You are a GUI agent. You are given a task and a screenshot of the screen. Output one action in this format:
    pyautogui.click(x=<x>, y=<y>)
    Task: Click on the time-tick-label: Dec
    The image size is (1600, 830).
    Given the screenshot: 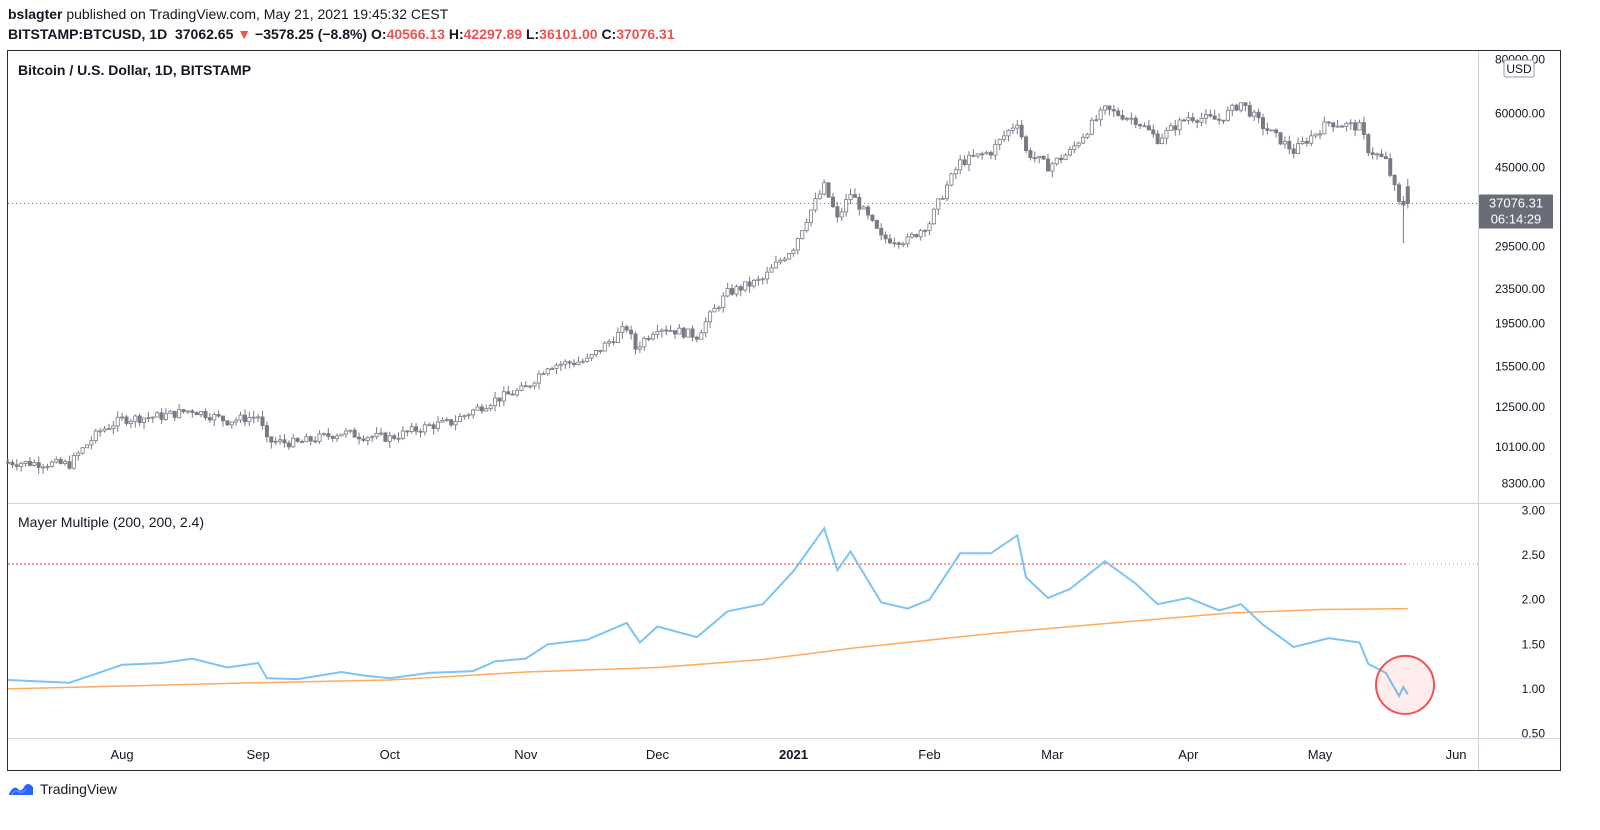 What is the action you would take?
    pyautogui.click(x=658, y=754)
    